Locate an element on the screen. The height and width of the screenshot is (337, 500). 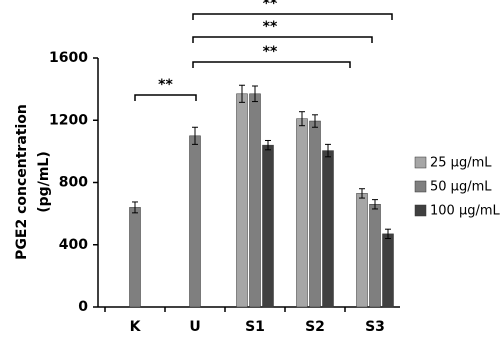
legend-label: 50 µg/mL is located at coordinates (461, 187).